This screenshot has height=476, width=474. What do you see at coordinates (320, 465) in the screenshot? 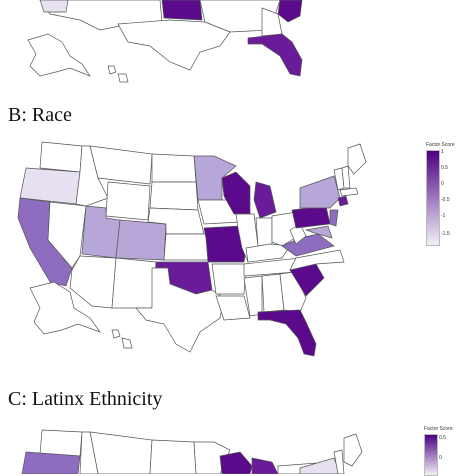
I see `state-ny-c` at bounding box center [320, 465].